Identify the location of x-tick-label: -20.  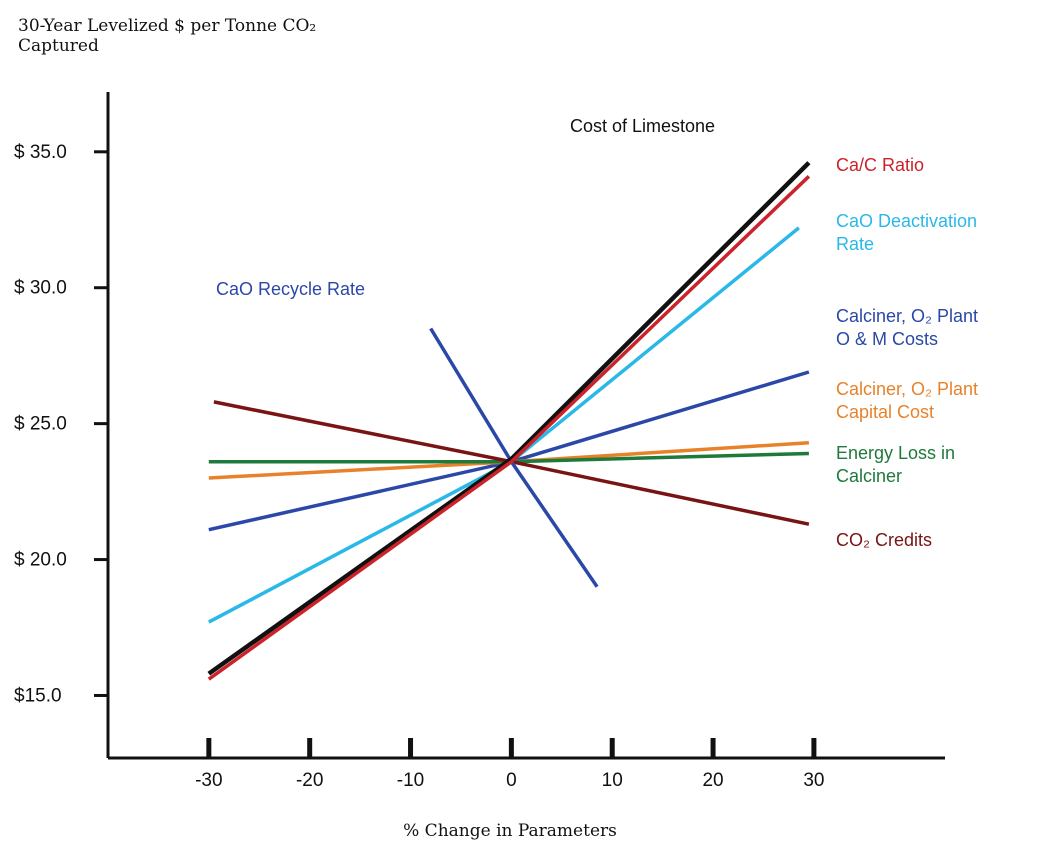
(309, 780).